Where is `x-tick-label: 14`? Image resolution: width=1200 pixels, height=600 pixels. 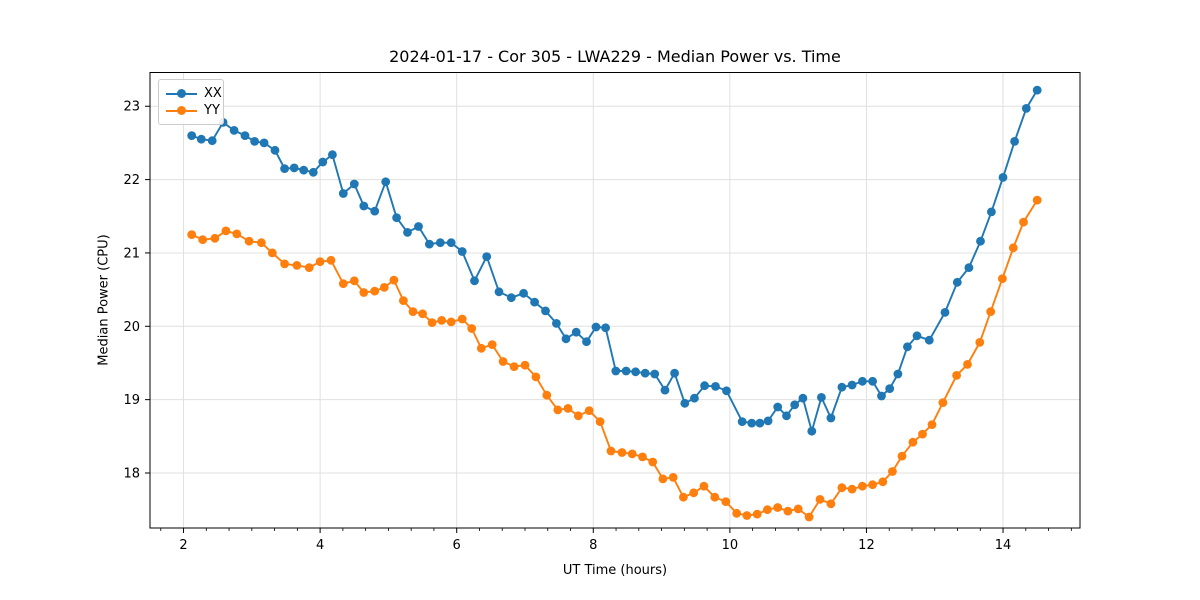 x-tick-label: 14 is located at coordinates (1003, 545).